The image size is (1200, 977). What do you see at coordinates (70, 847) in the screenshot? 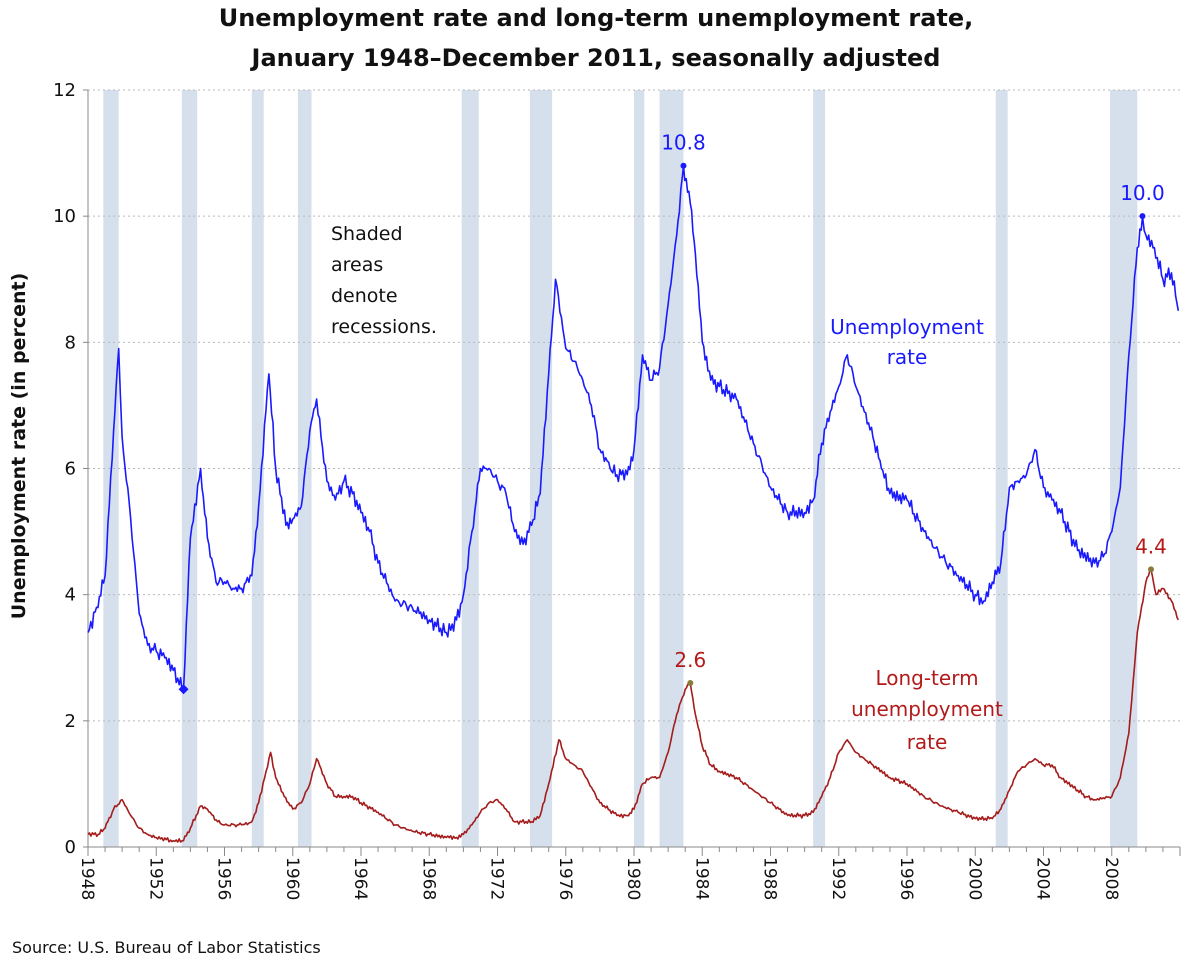
I see `y-tick-label: 0` at bounding box center [70, 847].